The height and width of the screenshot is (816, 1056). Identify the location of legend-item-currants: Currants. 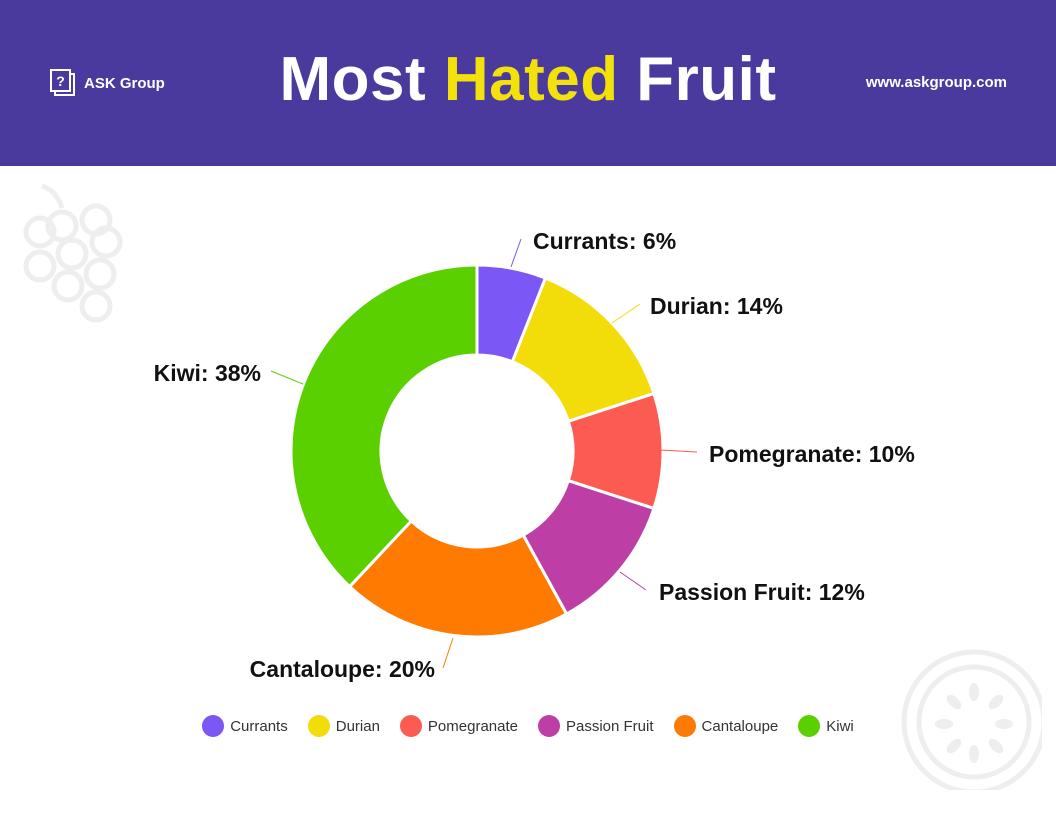
(245, 726).